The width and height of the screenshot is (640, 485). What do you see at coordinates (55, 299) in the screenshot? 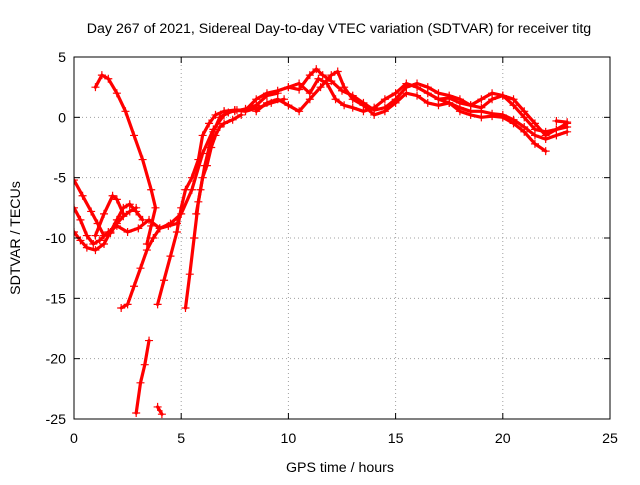
I see `y-tick-label: -15` at bounding box center [55, 299].